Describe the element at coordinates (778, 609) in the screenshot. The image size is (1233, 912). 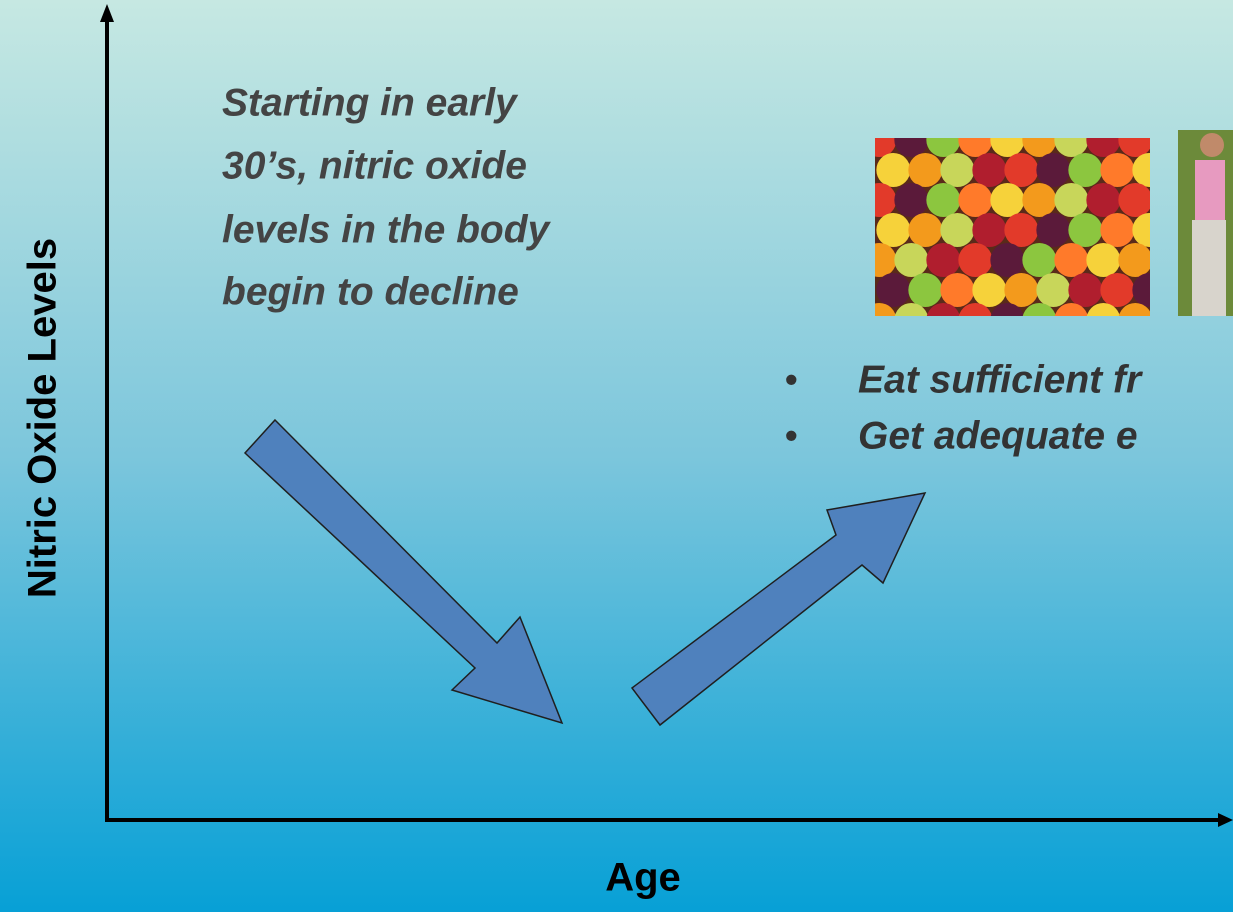
I see `rise-arrow` at that location.